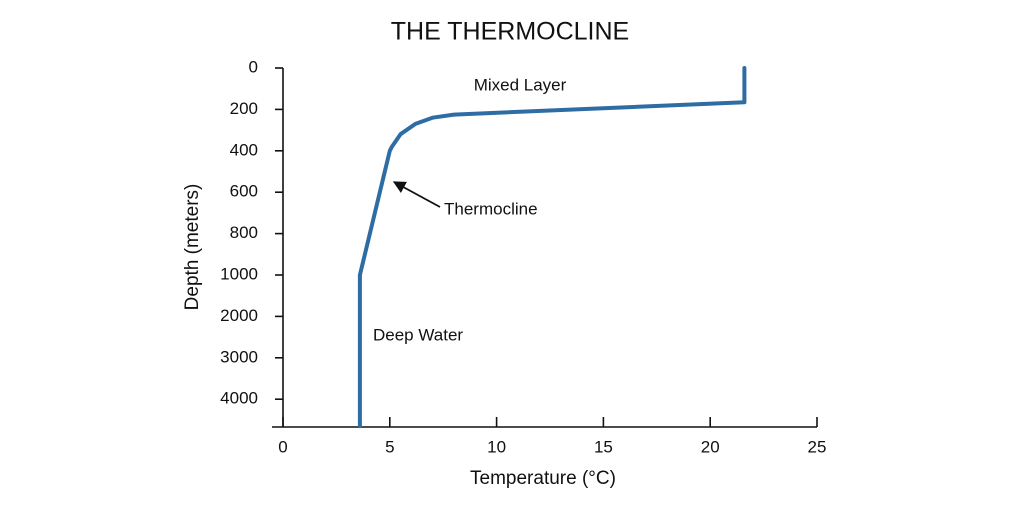 The height and width of the screenshot is (506, 1024). What do you see at coordinates (244, 232) in the screenshot?
I see `y-tick-label: 800` at bounding box center [244, 232].